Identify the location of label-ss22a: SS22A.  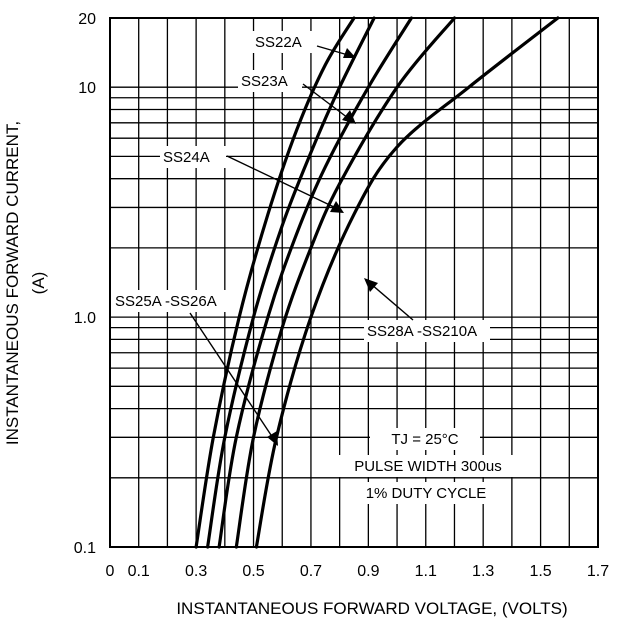
(278, 42).